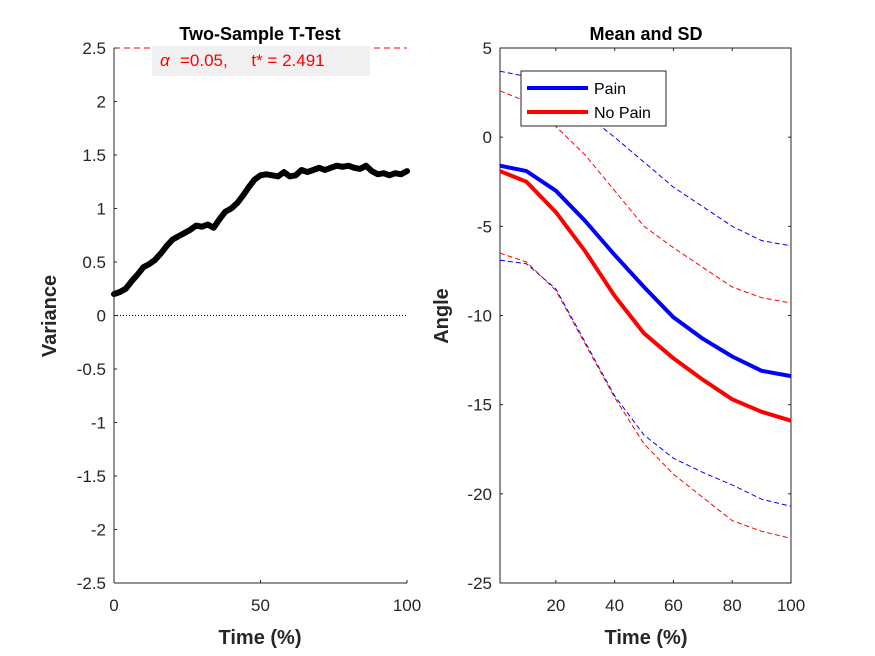  I want to click on threshold-annotation: =0.05, t* = 2.491, so click(252, 60).